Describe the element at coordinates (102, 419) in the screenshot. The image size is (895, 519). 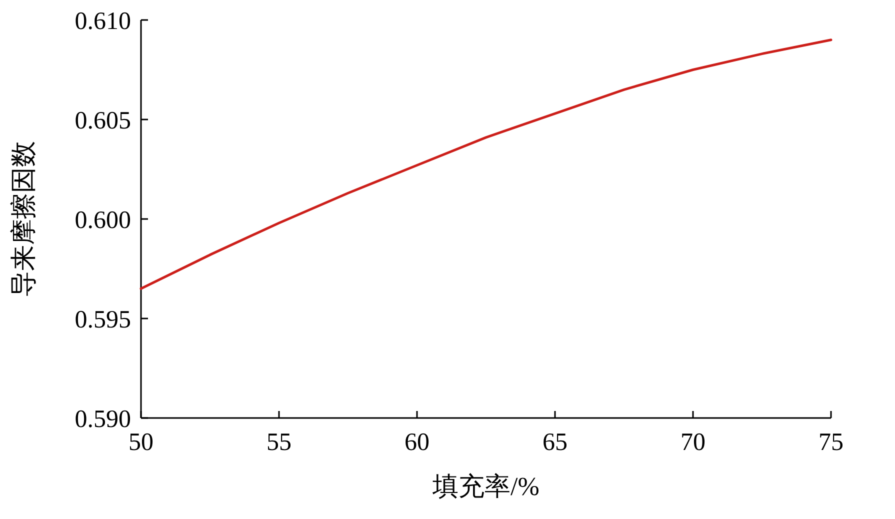
I see `y-tick-label: 0.590` at that location.